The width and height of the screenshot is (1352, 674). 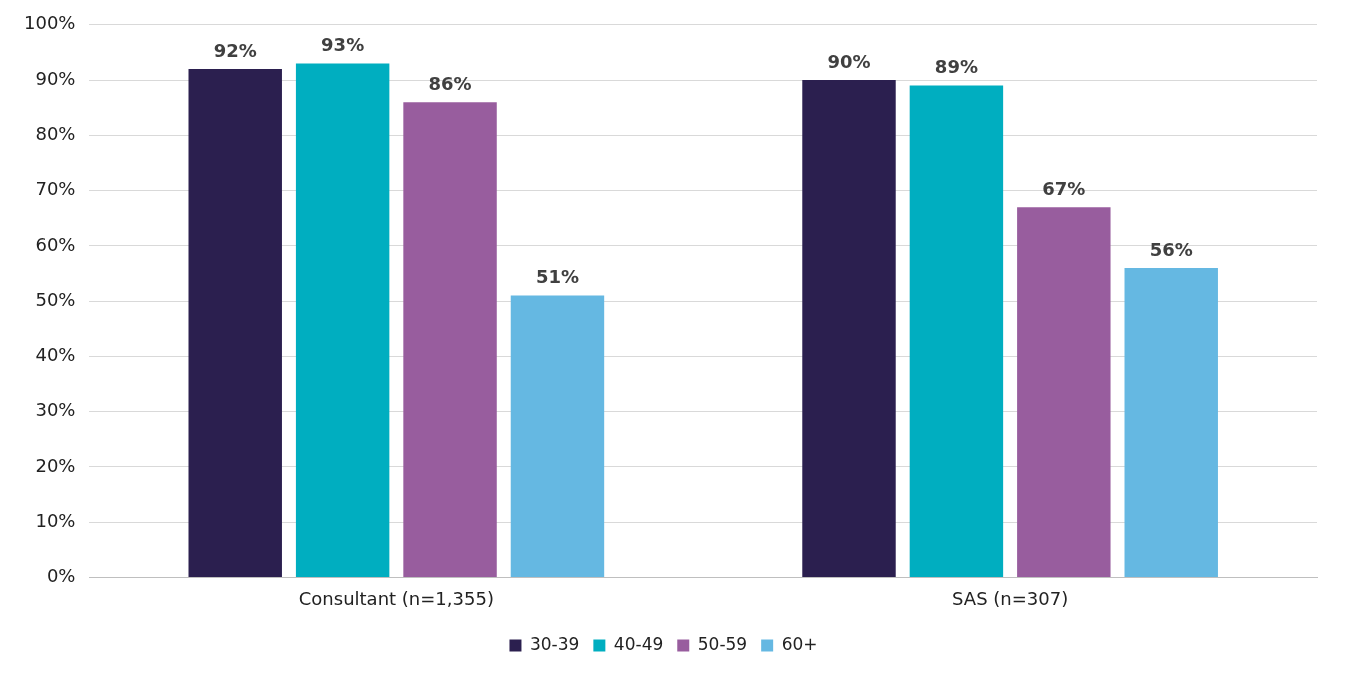 What do you see at coordinates (55, 299) in the screenshot?
I see `y-tick-label: 50%` at bounding box center [55, 299].